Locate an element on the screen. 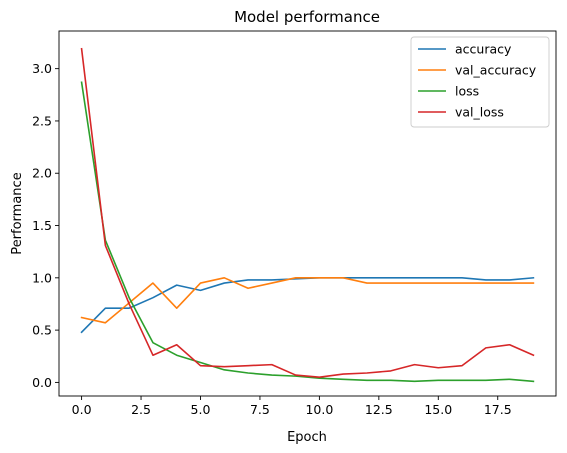 This screenshot has width=567, height=453. series-line-val-accuracy is located at coordinates (307, 300).